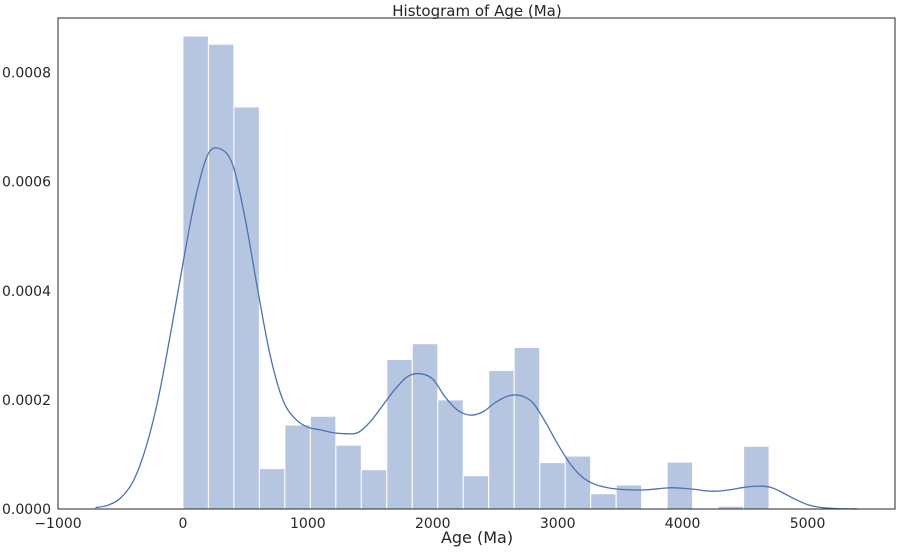 The width and height of the screenshot is (899, 553). What do you see at coordinates (683, 524) in the screenshot?
I see `x-tick-label-5: 4000` at bounding box center [683, 524].